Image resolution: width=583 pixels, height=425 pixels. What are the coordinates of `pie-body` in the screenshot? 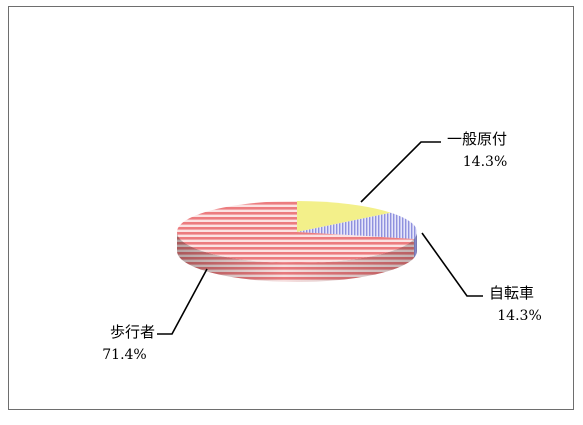 It's located at (297, 241).